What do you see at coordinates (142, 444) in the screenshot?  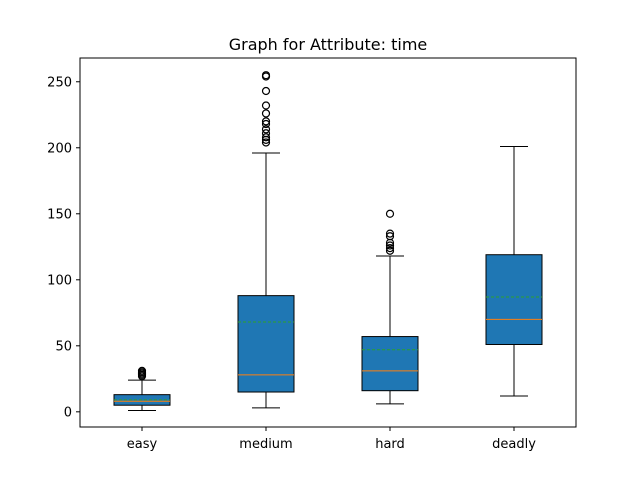 I see `x-tick-label: easy` at bounding box center [142, 444].